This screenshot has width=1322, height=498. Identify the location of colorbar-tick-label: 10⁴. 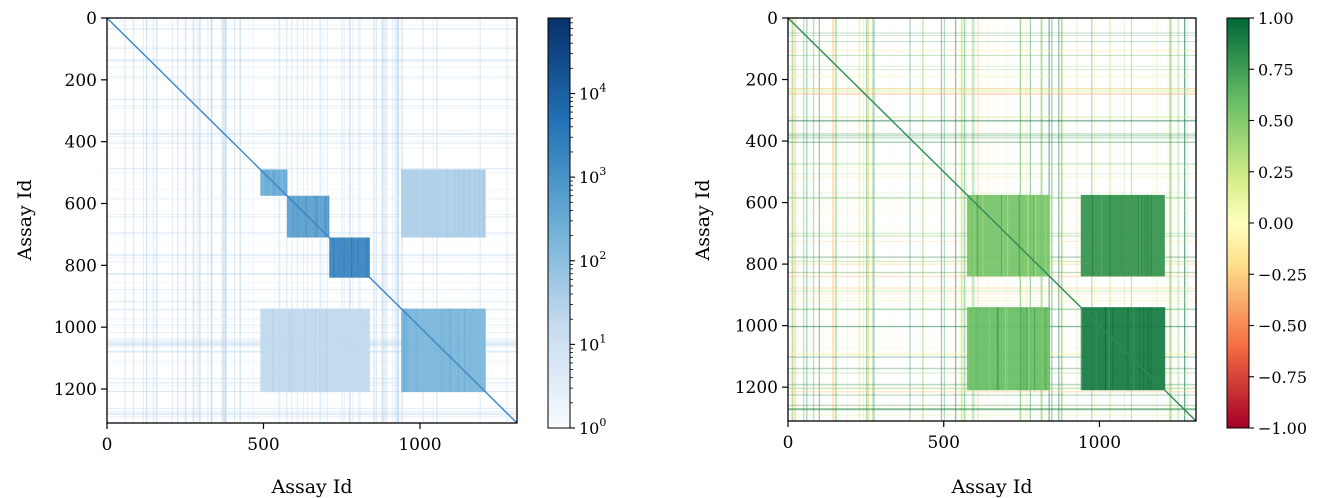
(592, 93).